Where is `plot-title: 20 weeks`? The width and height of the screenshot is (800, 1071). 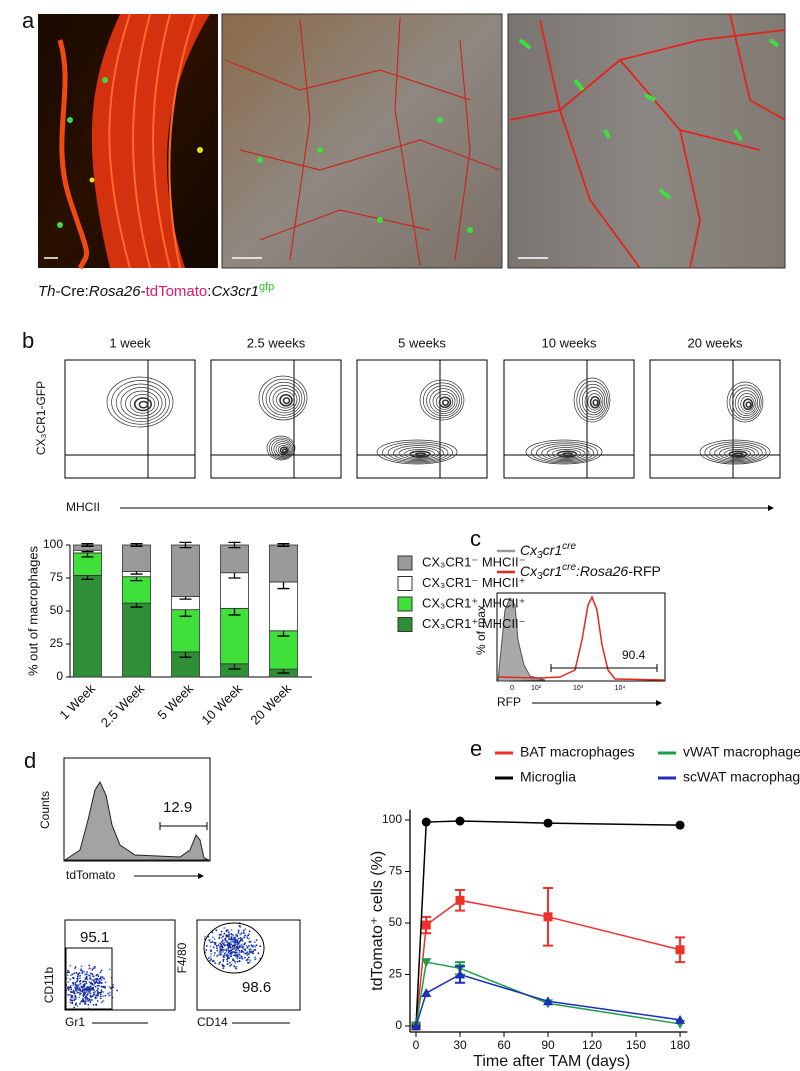 plot-title: 20 weeks is located at coordinates (715, 342).